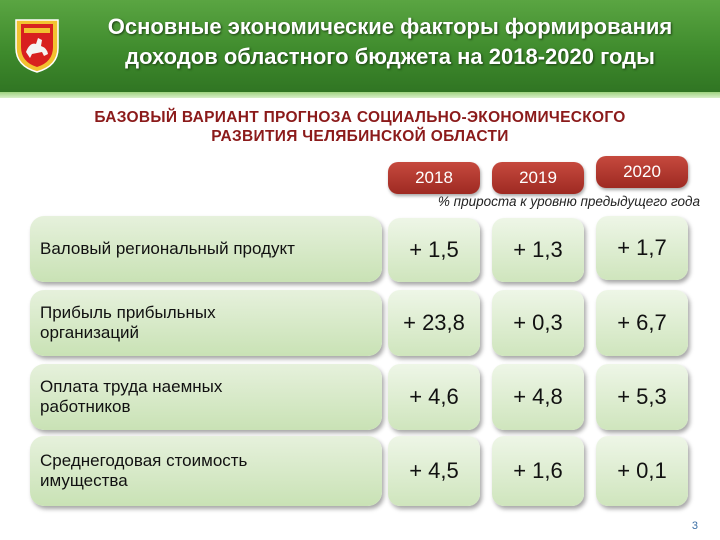 This screenshot has width=720, height=540. What do you see at coordinates (538, 471) in the screenshot?
I see `value-cell: + 1,6` at bounding box center [538, 471].